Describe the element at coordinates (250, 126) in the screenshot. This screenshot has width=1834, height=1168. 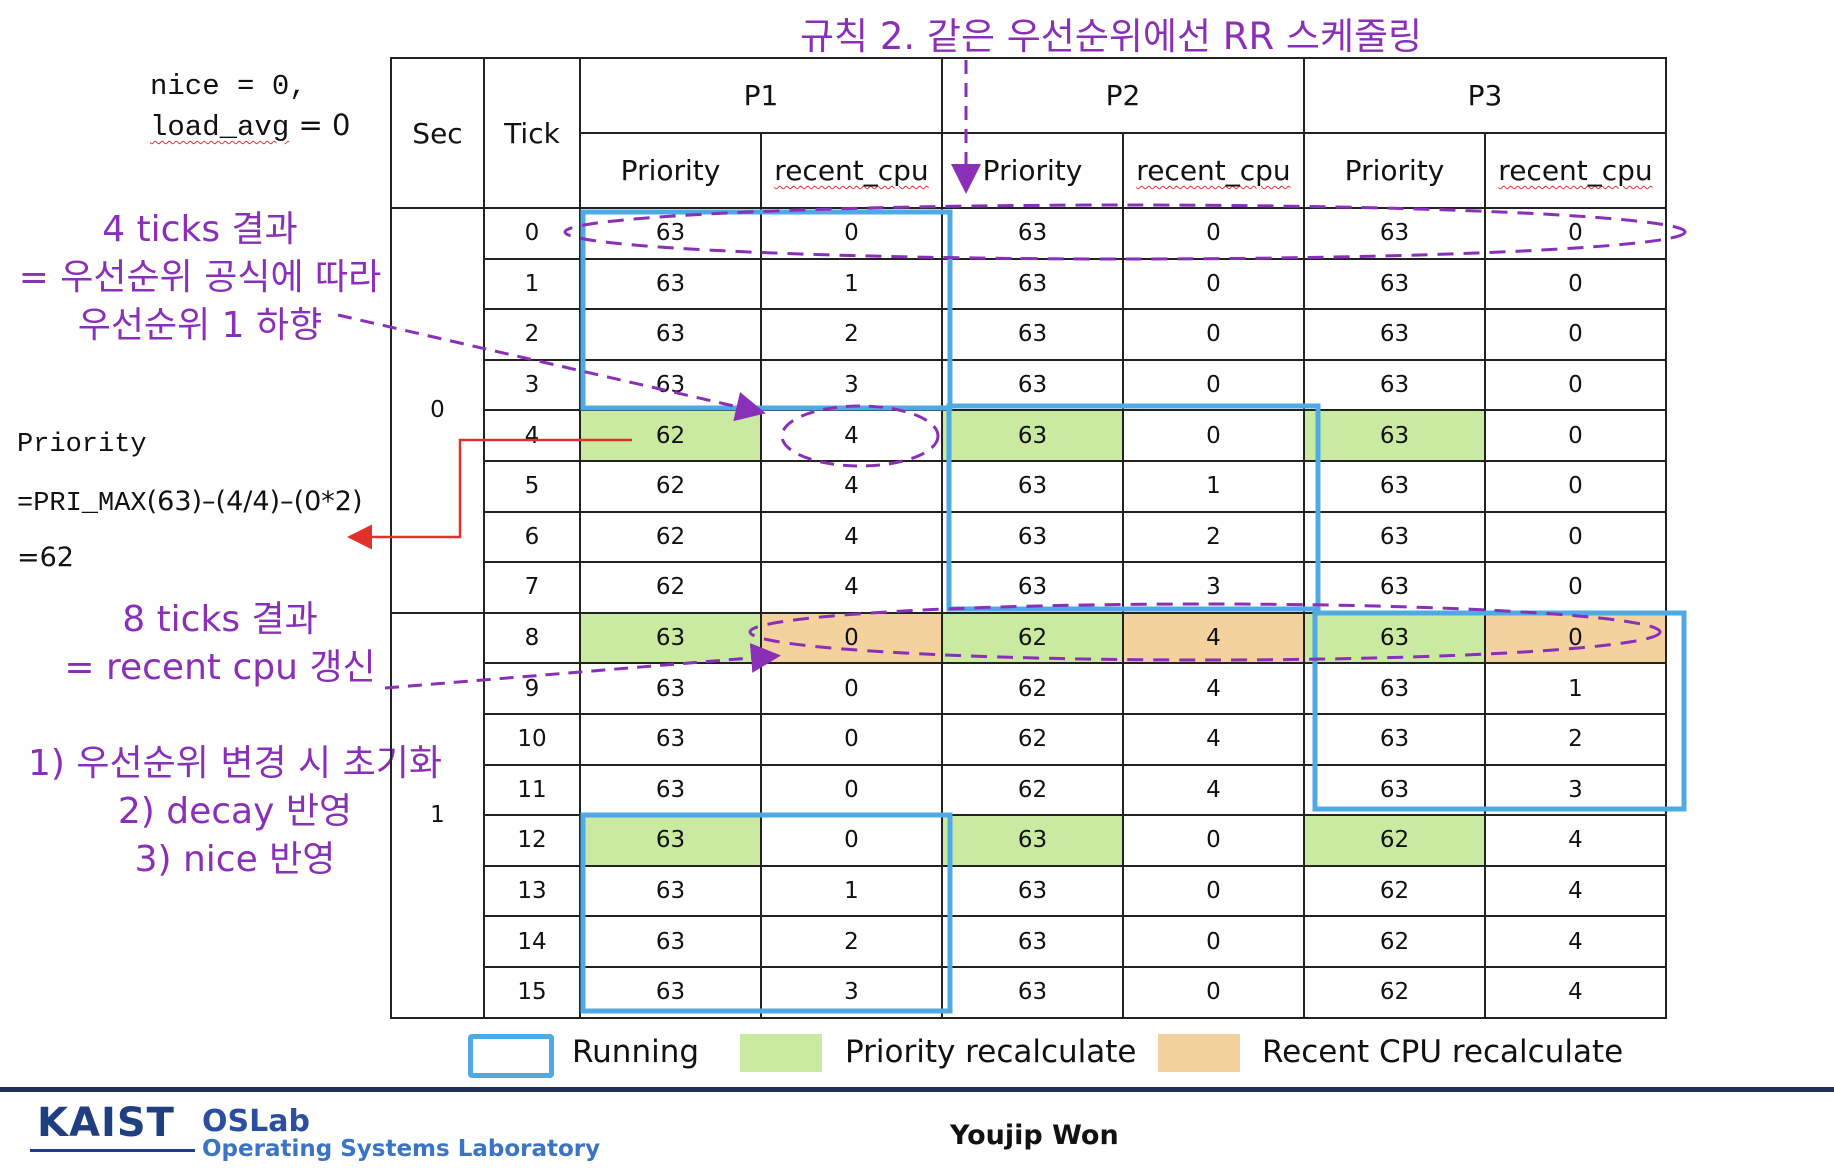
I see `init-load-avg: load_avg = 0` at that location.